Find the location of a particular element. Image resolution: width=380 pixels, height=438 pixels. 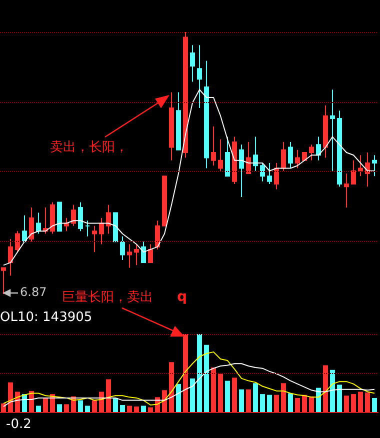

annotation: 巨量长阳，卖出 is located at coordinates (107, 297).